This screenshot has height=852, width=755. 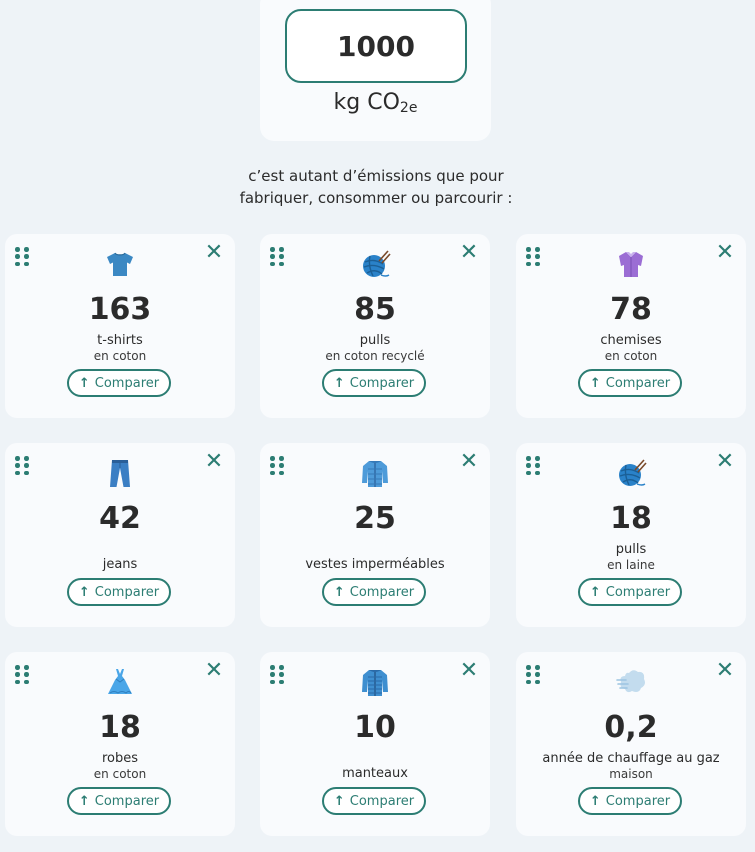 I want to click on dress-icon, so click(x=120, y=682).